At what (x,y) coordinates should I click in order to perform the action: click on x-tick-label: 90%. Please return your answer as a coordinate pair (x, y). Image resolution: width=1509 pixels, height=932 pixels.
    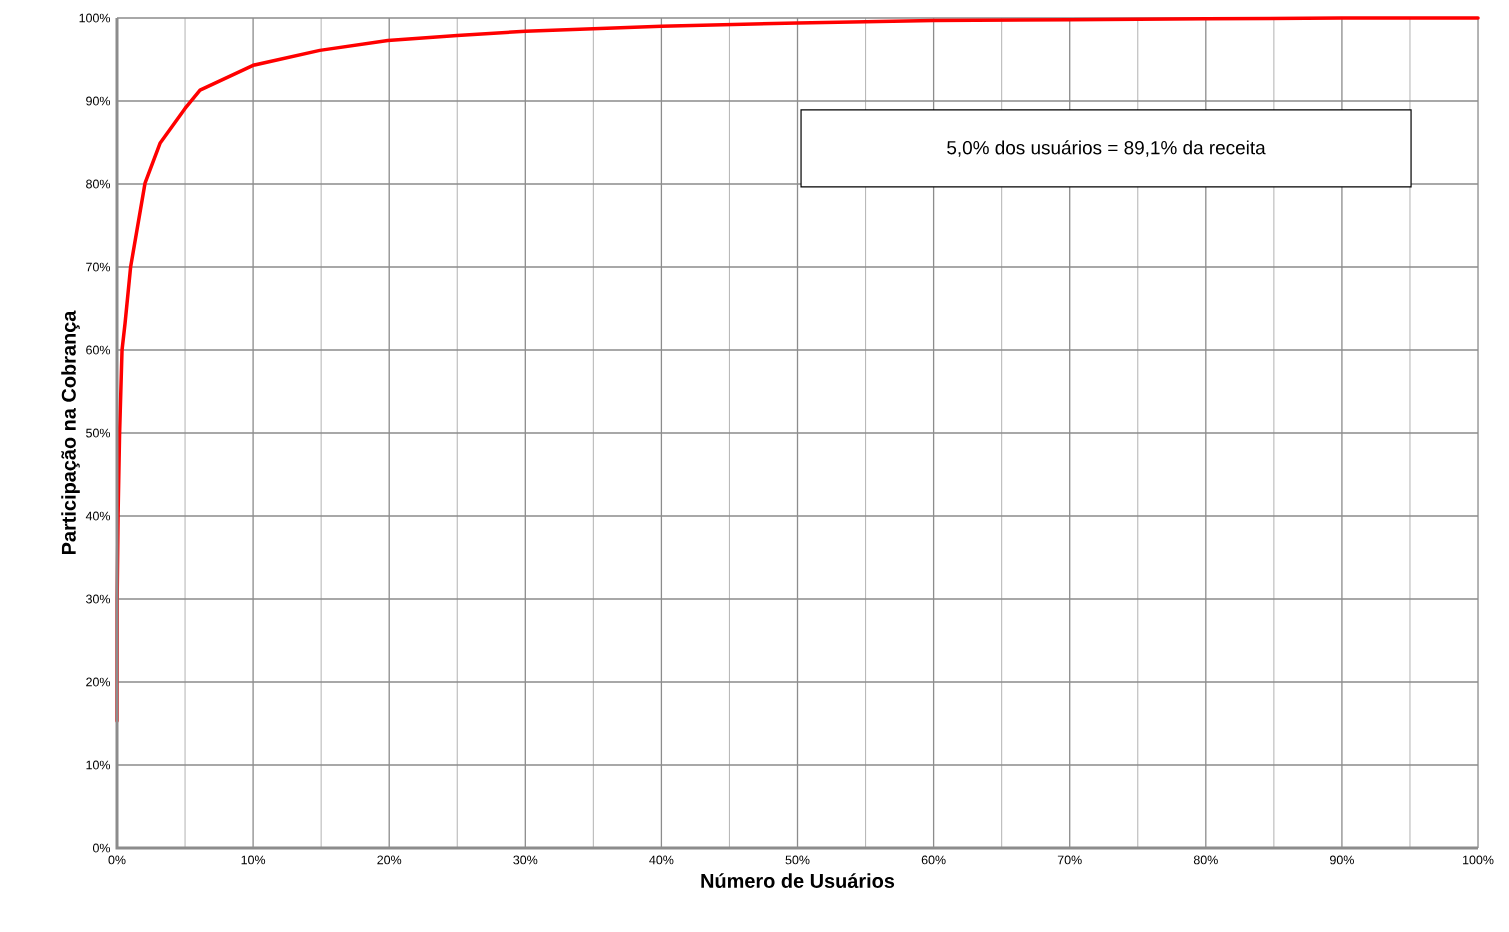
    Looking at the image, I should click on (1342, 860).